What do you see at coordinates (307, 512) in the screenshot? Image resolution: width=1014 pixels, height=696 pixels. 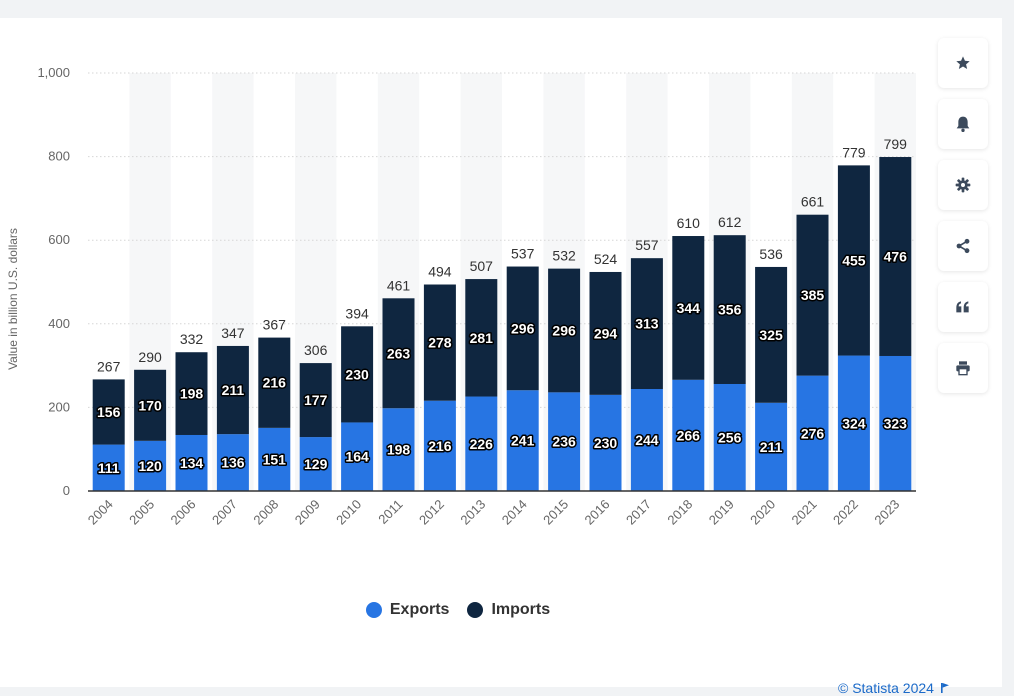 I see `x-tick-label: 2009` at bounding box center [307, 512].